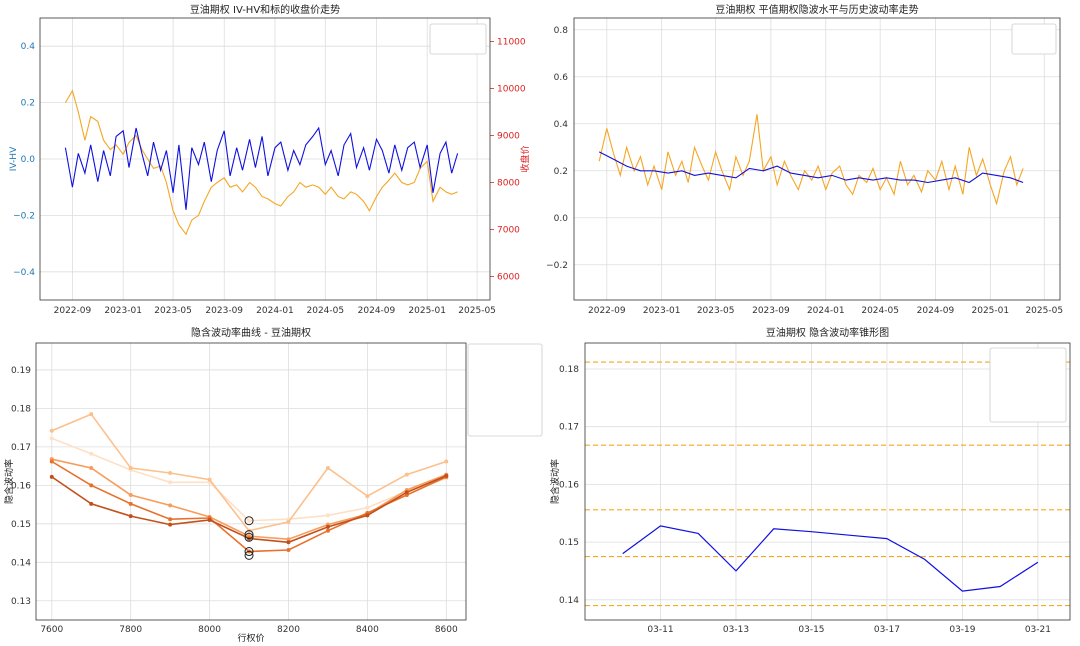 The image size is (1080, 646). I want to click on x-tick-label: 8400, so click(367, 630).